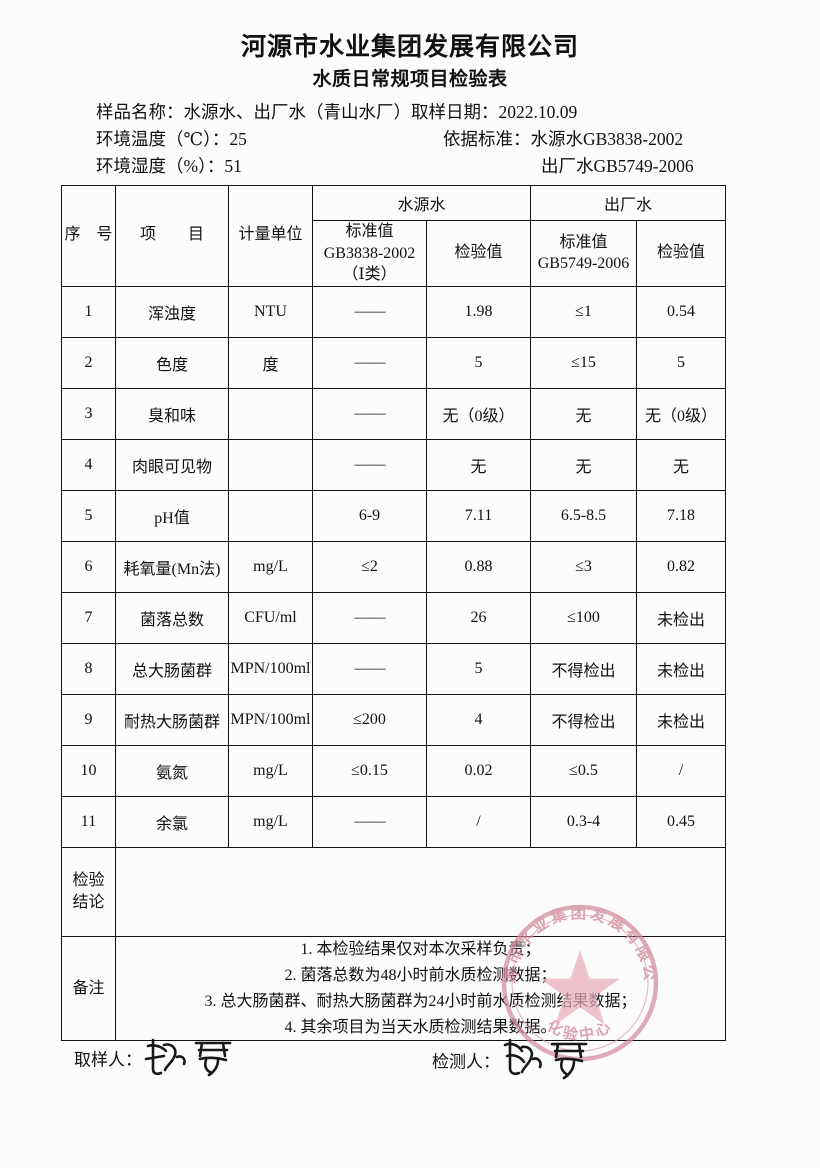  I want to click on row-item: 肉眼可见物, so click(172, 464).